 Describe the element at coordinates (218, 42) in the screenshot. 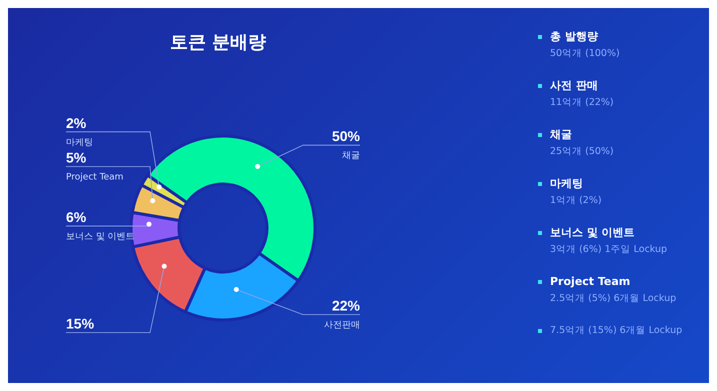

I see `chart-title: 토큰 분배량` at that location.